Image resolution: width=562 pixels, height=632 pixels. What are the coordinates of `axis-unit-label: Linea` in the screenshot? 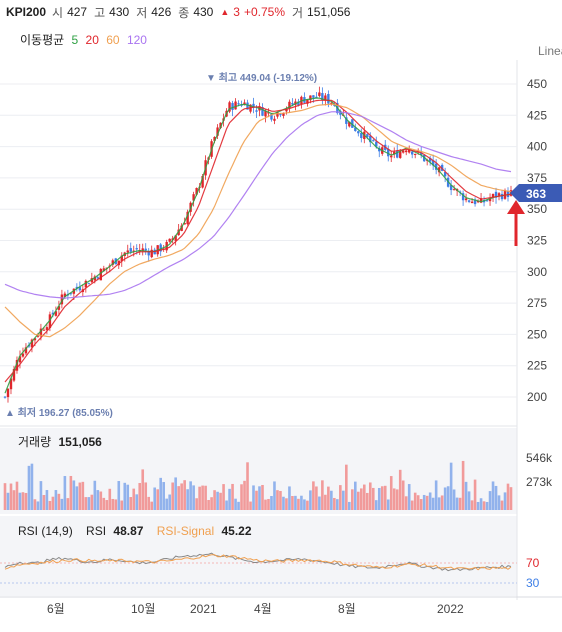 It's located at (550, 51).